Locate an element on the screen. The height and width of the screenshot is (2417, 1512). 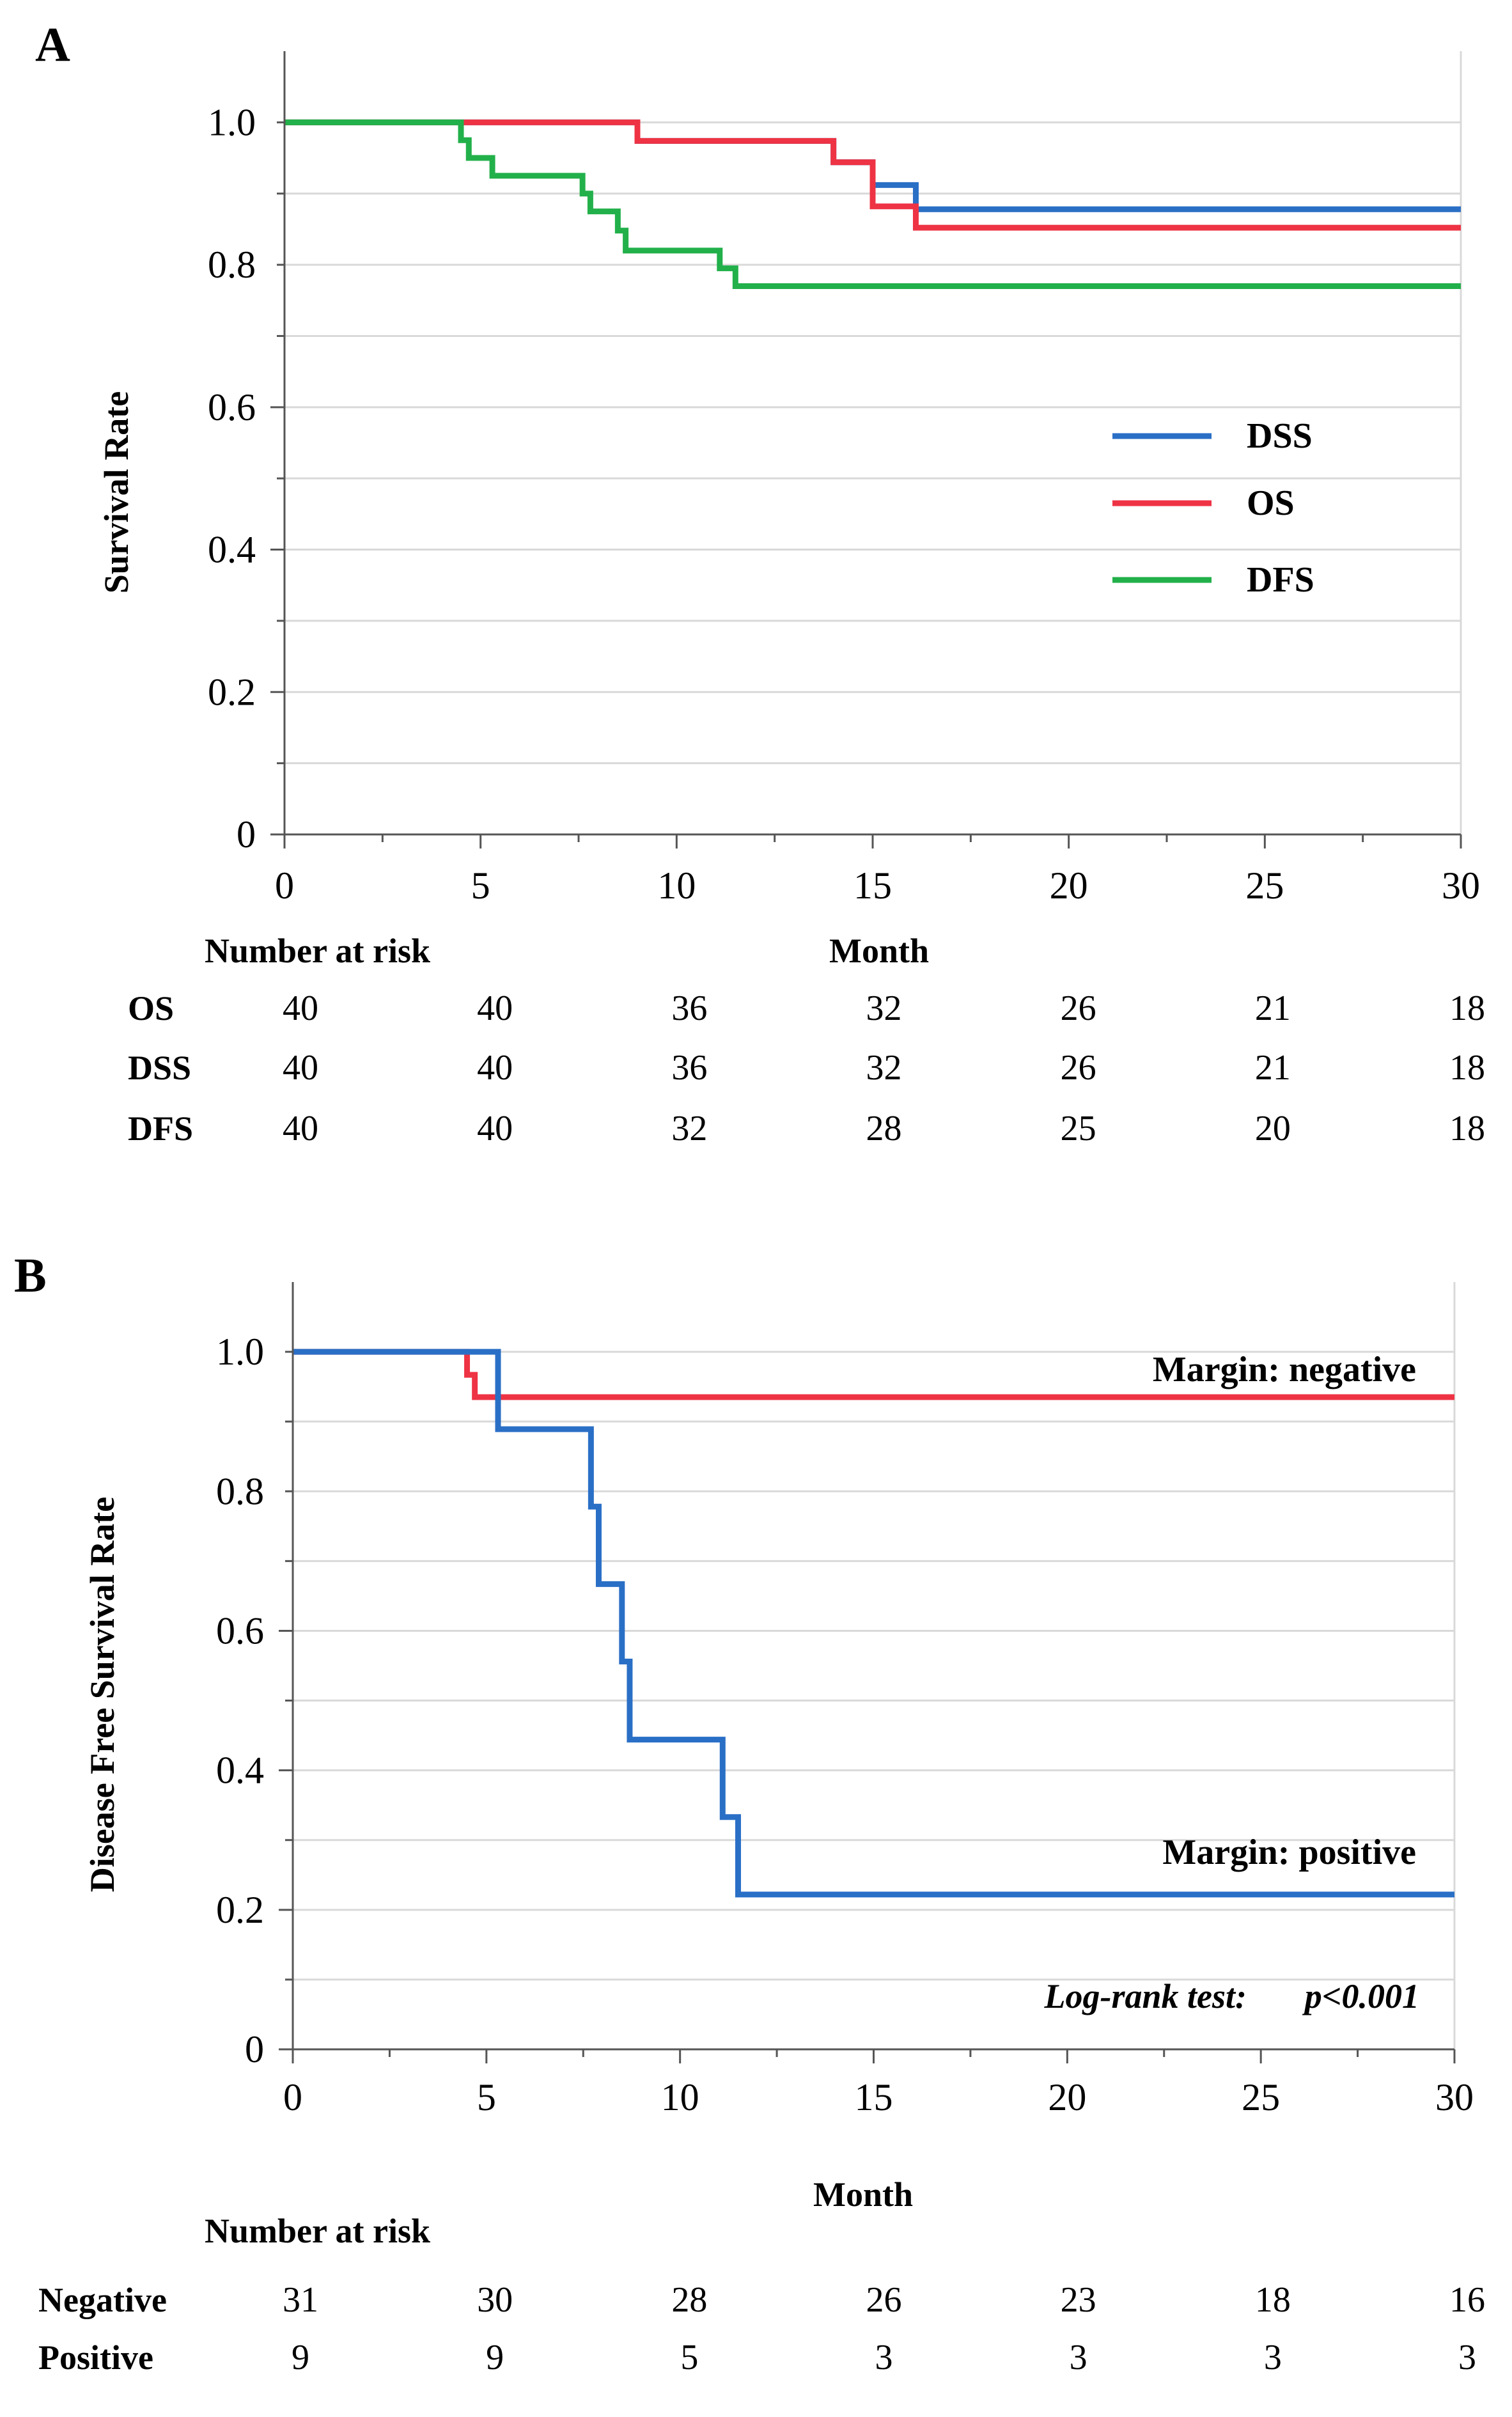
risk-row-label: DFS is located at coordinates (160, 1128).